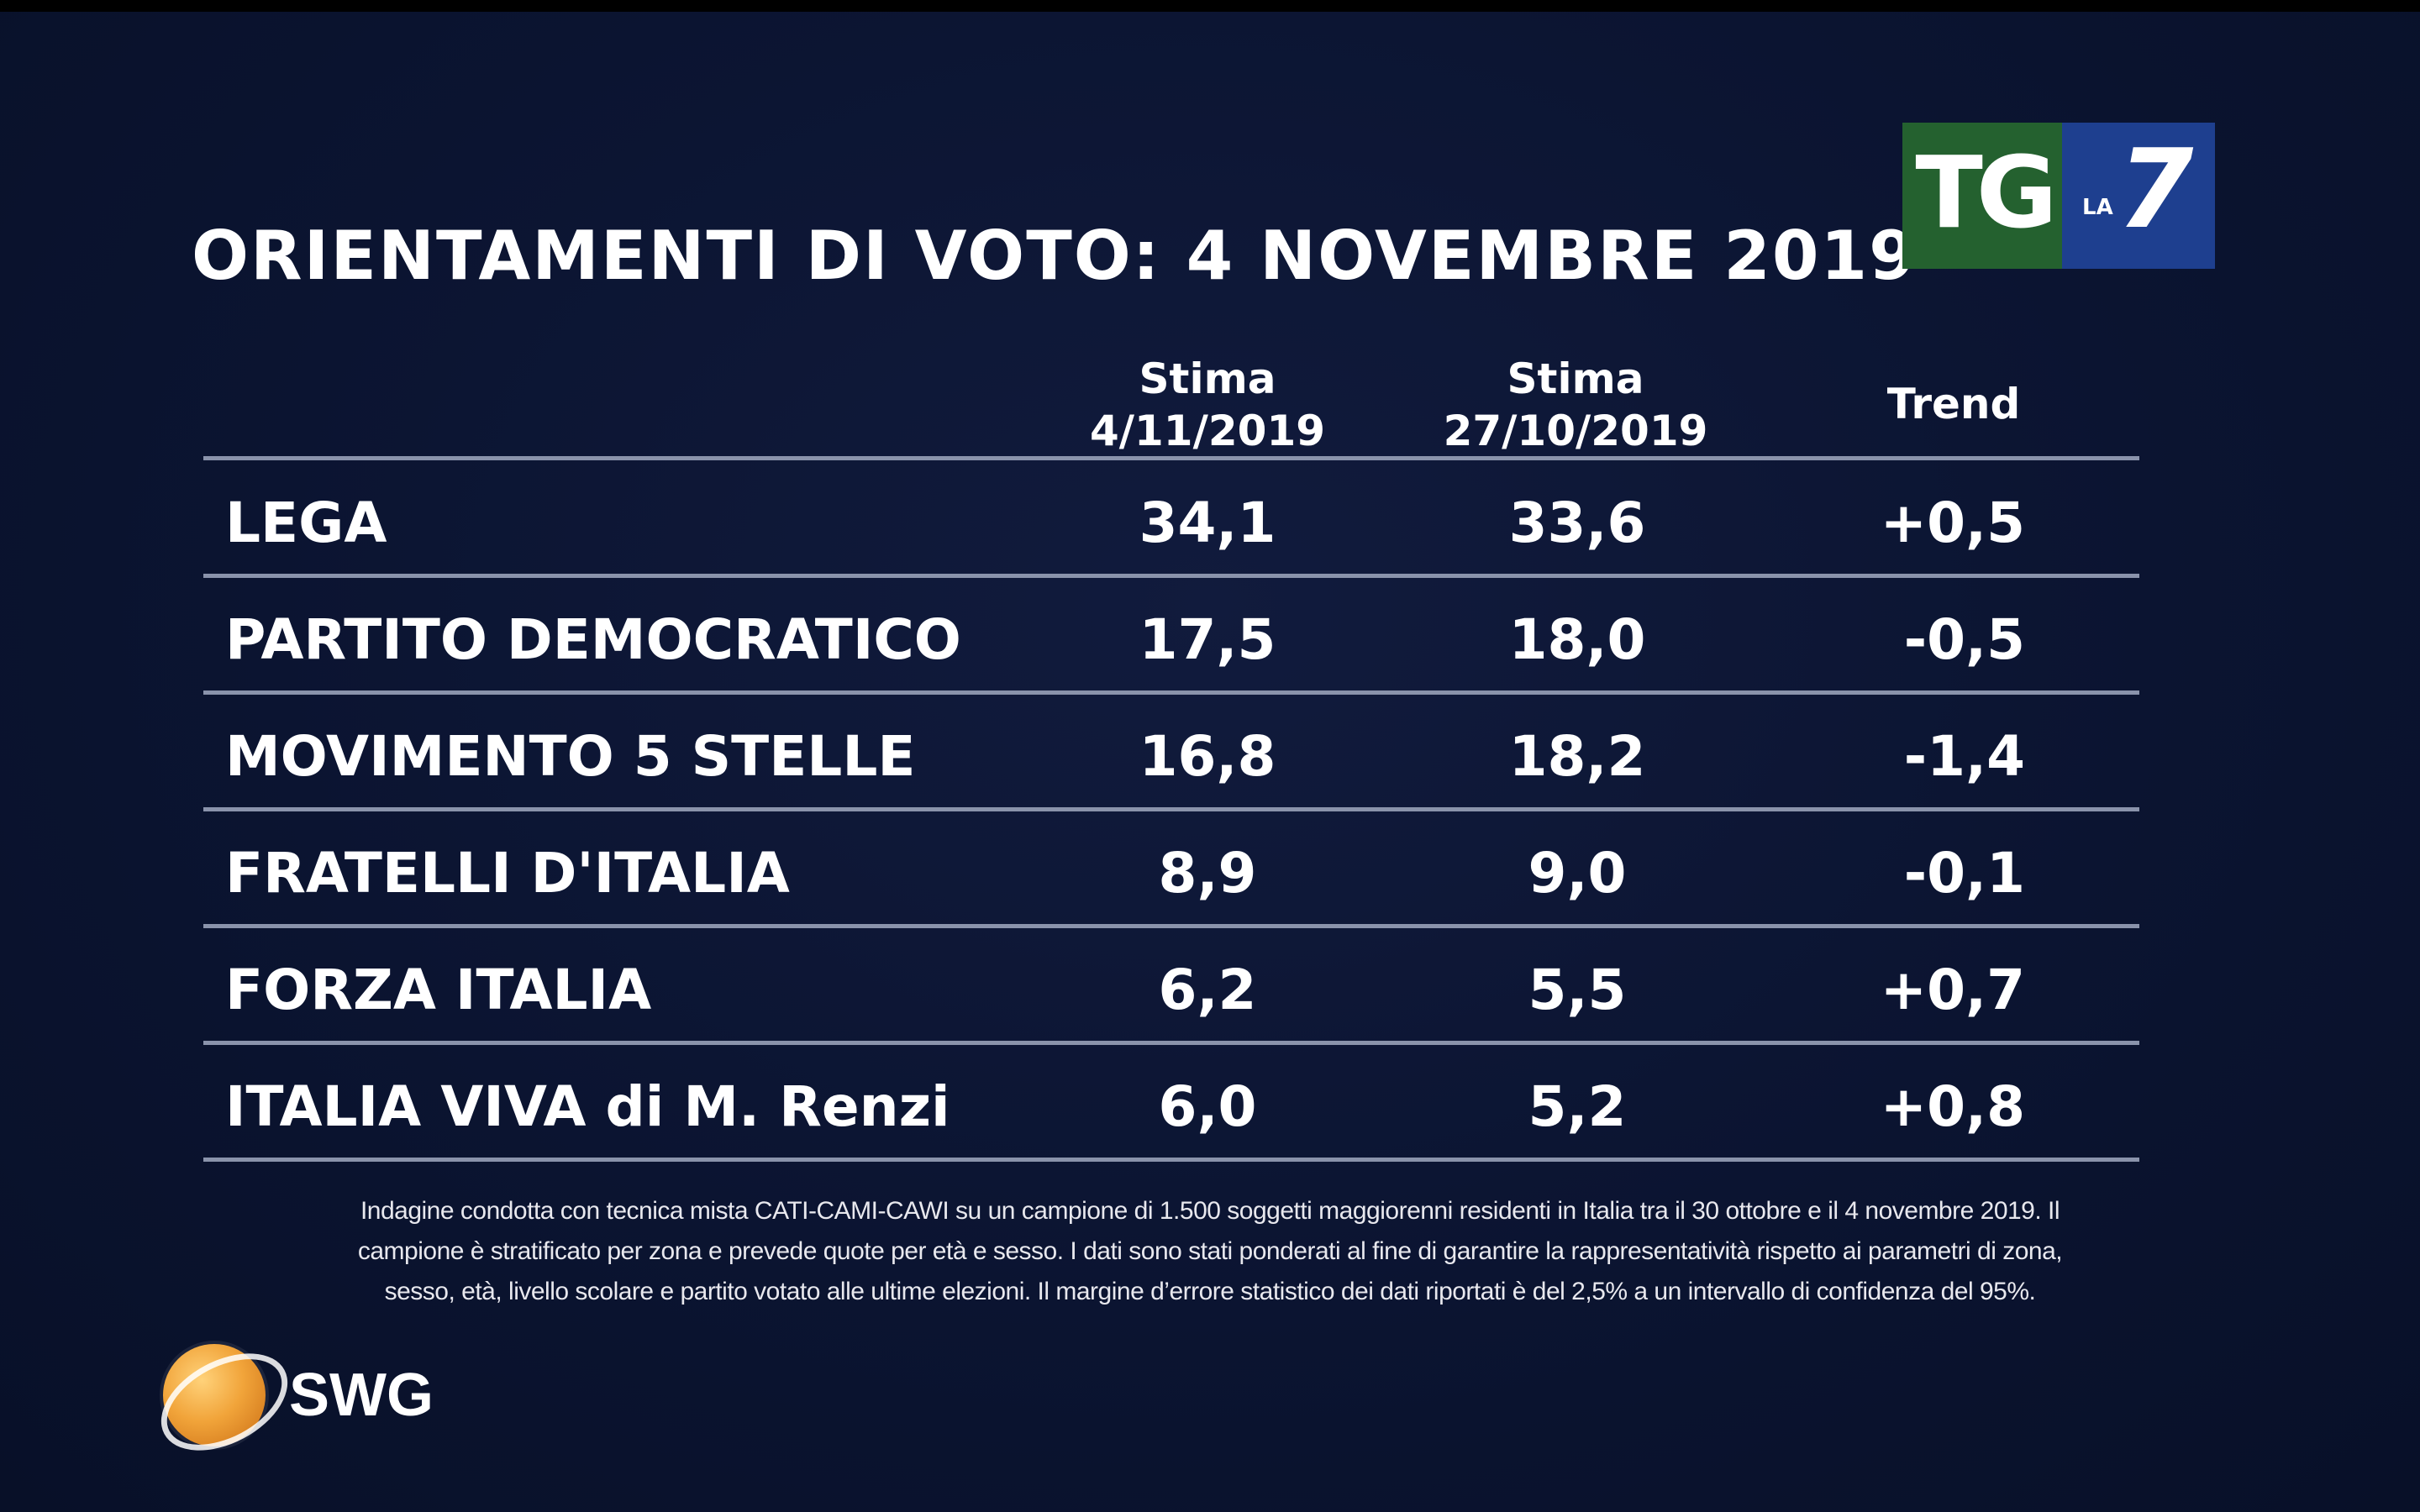 Image resolution: width=2420 pixels, height=1512 pixels. What do you see at coordinates (1577, 873) in the screenshot?
I see `value-stima-27-10: 9,0` at bounding box center [1577, 873].